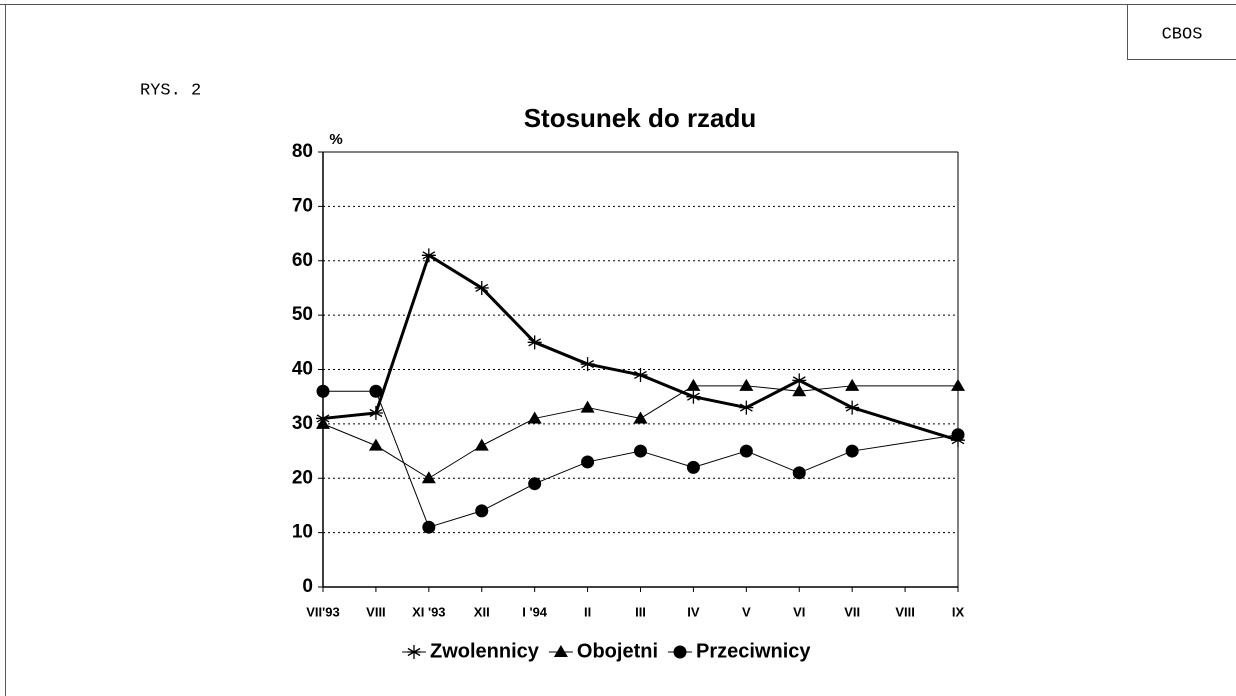 The image size is (1236, 696). I want to click on x-tick-label: VI, so click(799, 611).